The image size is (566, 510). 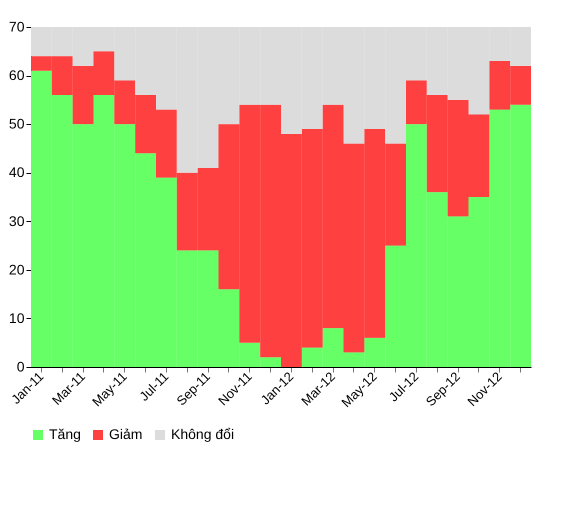 I want to click on y-tick-label: 20, so click(x=16, y=269).